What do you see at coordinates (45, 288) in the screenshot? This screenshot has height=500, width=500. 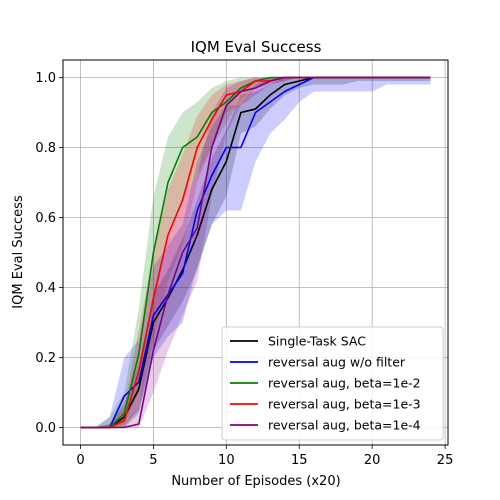 I see `y-tick-label: 0.4` at bounding box center [45, 288].